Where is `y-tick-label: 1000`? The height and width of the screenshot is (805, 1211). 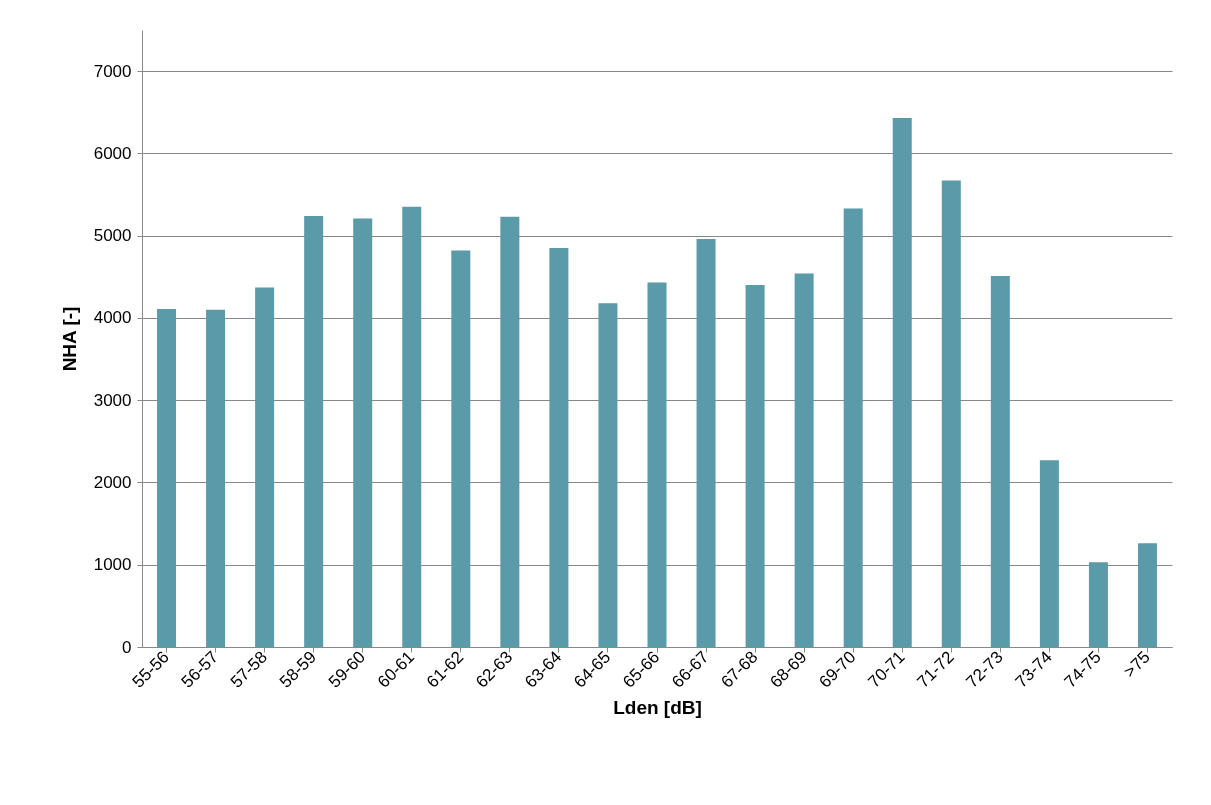 y-tick-label: 1000 is located at coordinates (112, 565).